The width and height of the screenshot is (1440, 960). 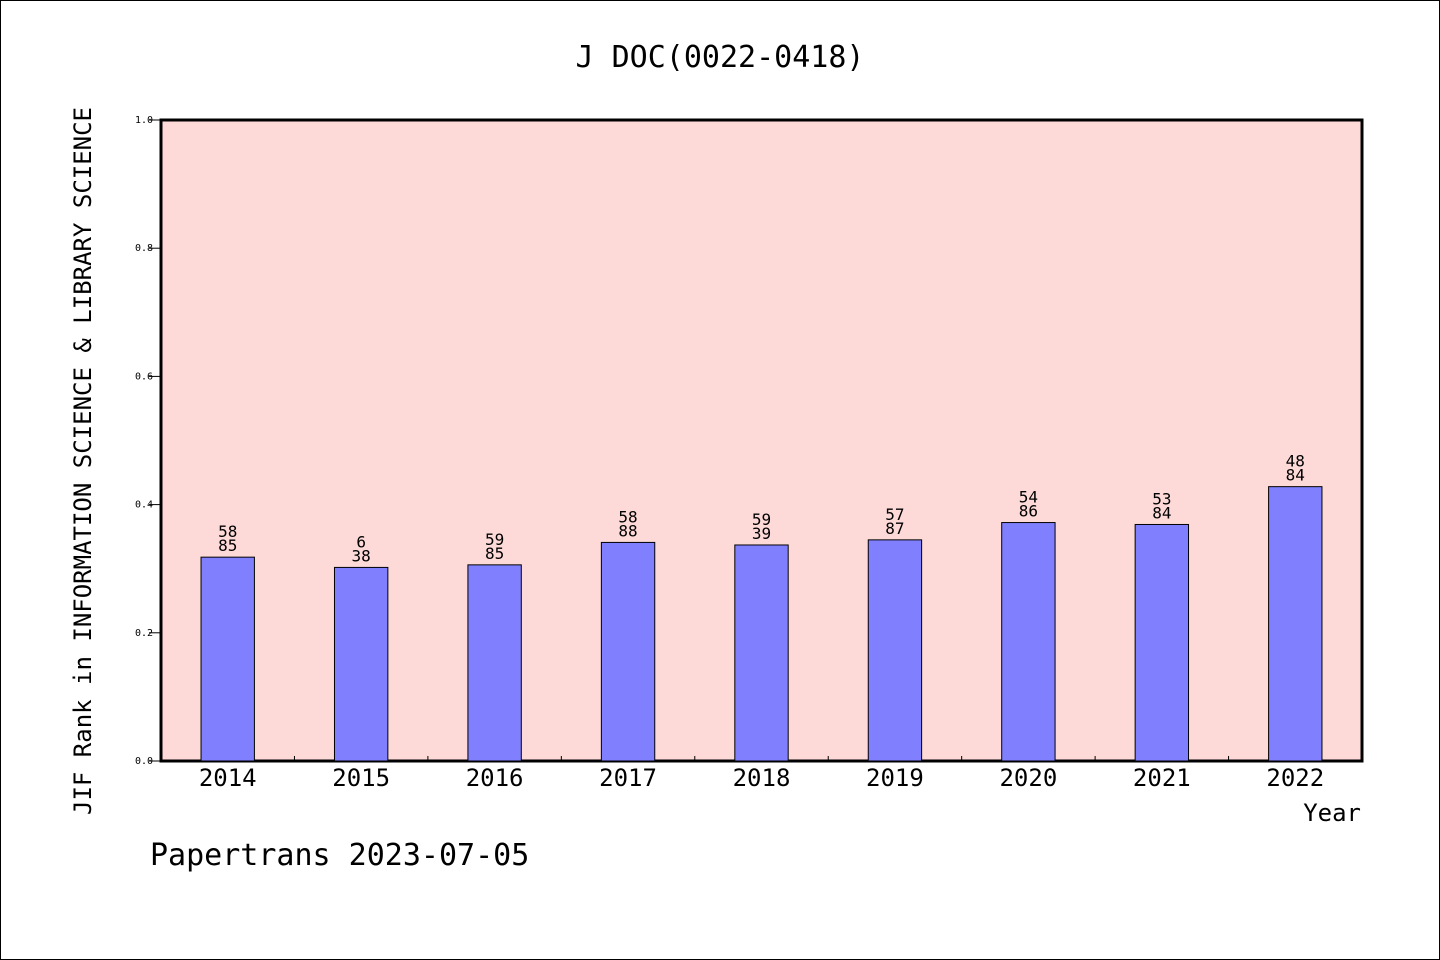 What do you see at coordinates (1295, 475) in the screenshot?
I see `bar-label-bottom-2022: 84` at bounding box center [1295, 475].